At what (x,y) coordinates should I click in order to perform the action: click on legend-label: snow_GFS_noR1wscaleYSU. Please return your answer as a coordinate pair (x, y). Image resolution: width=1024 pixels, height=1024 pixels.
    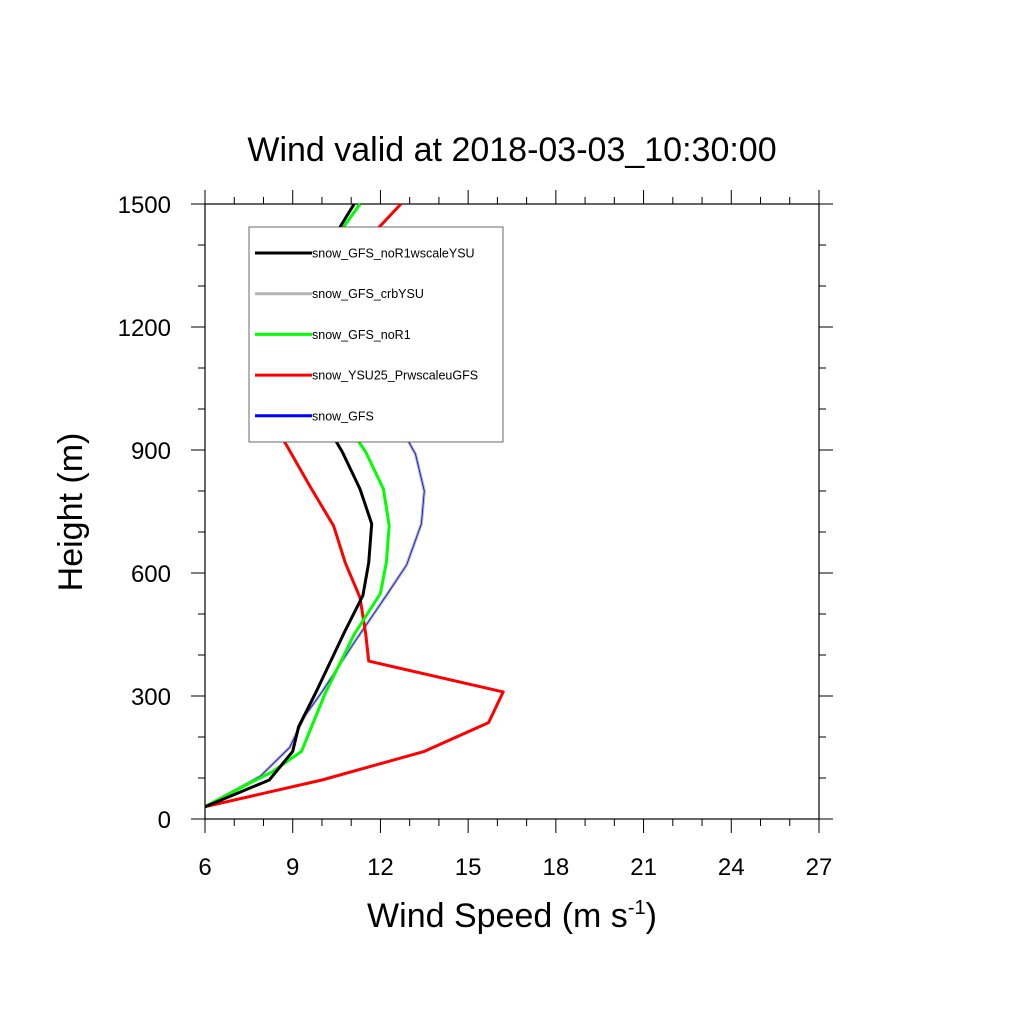
    Looking at the image, I should click on (393, 254).